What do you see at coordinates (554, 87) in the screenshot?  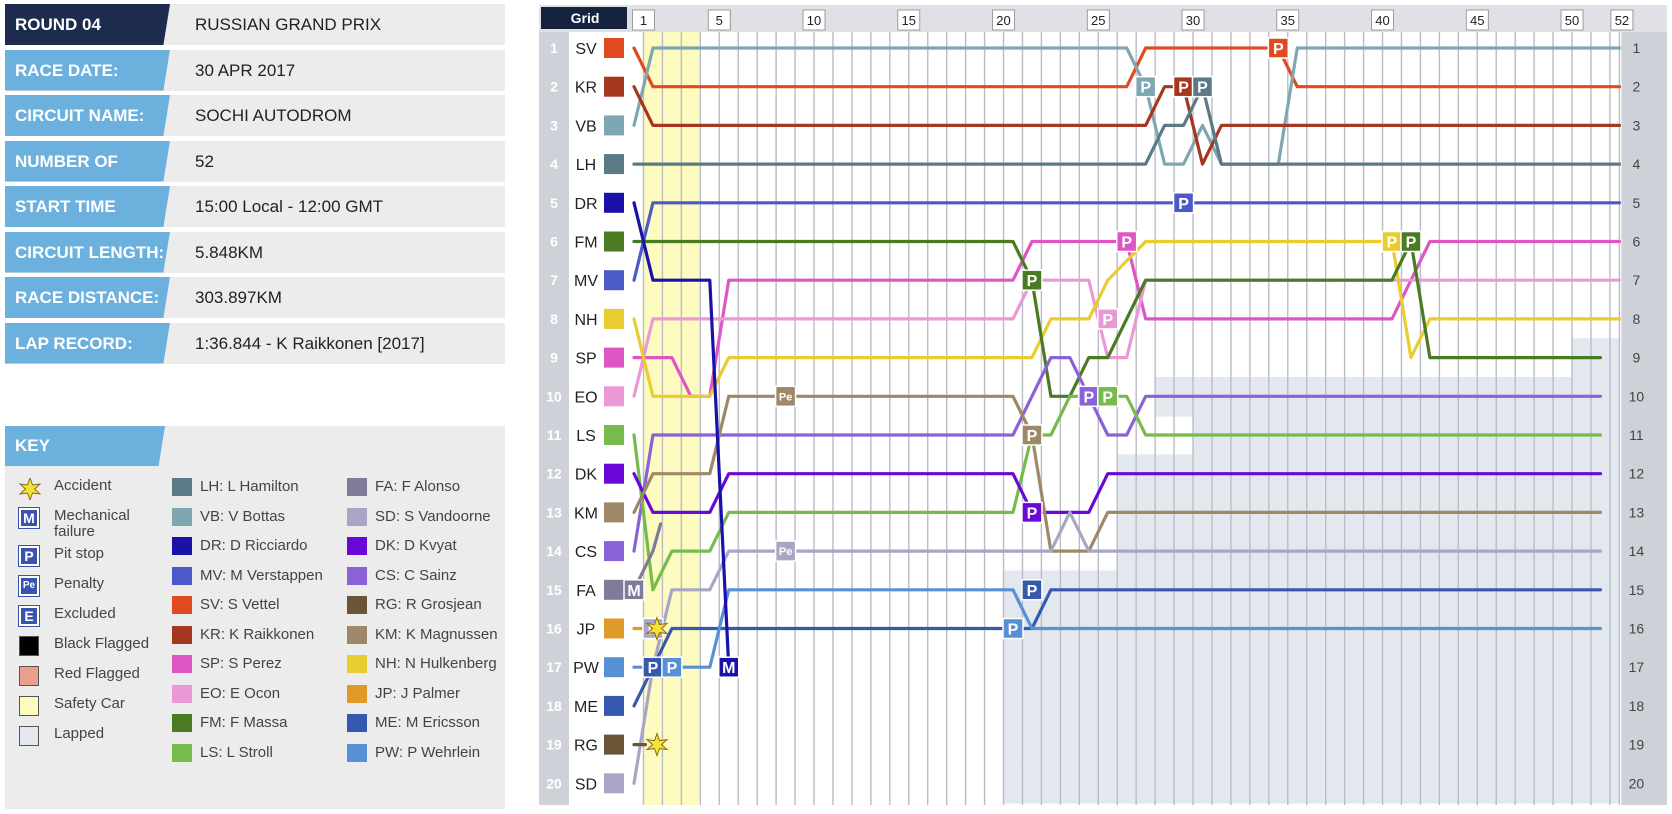 I see `position-number-left: 2` at bounding box center [554, 87].